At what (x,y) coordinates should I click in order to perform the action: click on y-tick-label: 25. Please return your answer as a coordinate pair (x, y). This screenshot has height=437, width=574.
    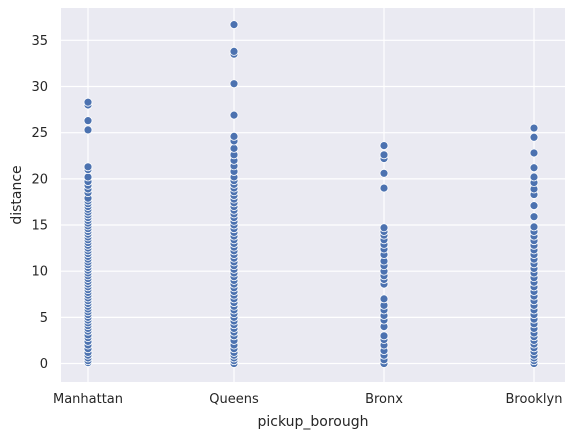
    Looking at the image, I should click on (39, 133).